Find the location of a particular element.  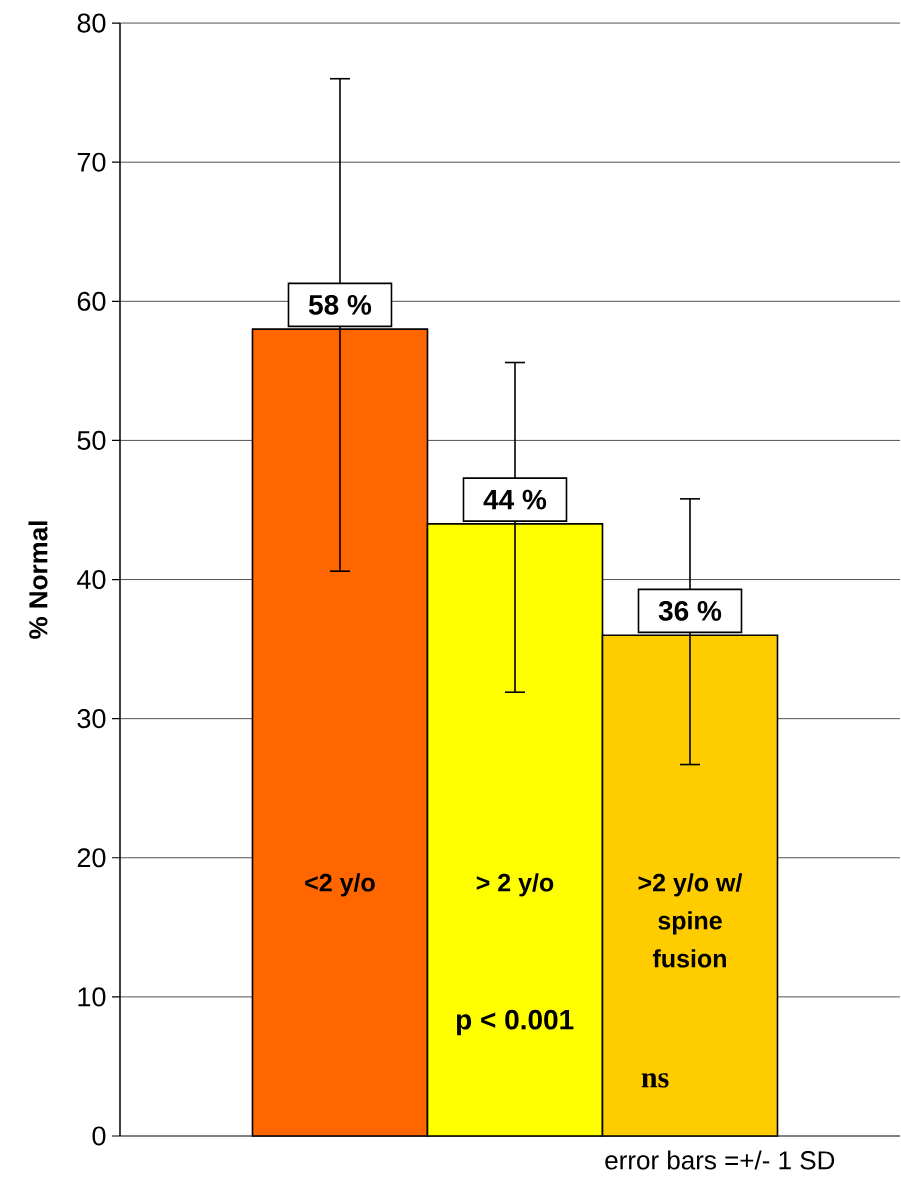

annotation: ns is located at coordinates (655, 1080).